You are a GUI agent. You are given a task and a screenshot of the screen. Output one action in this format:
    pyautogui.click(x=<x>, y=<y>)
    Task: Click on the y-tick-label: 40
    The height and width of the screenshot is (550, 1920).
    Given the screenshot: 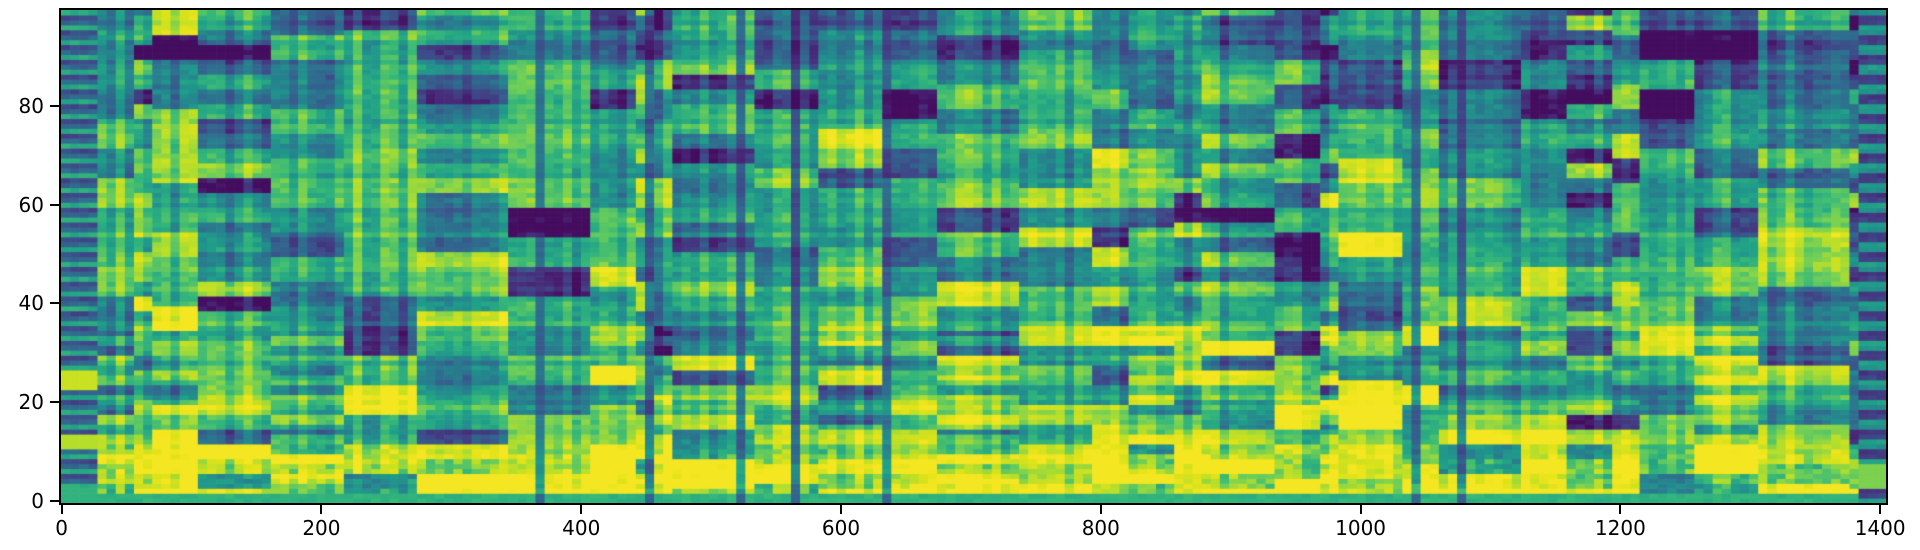 What is the action you would take?
    pyautogui.click(x=31, y=303)
    